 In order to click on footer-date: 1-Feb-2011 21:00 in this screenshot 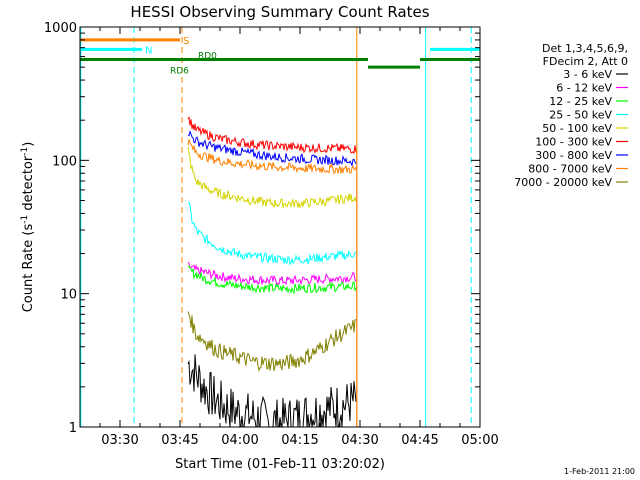, I will do `click(599, 471)`.